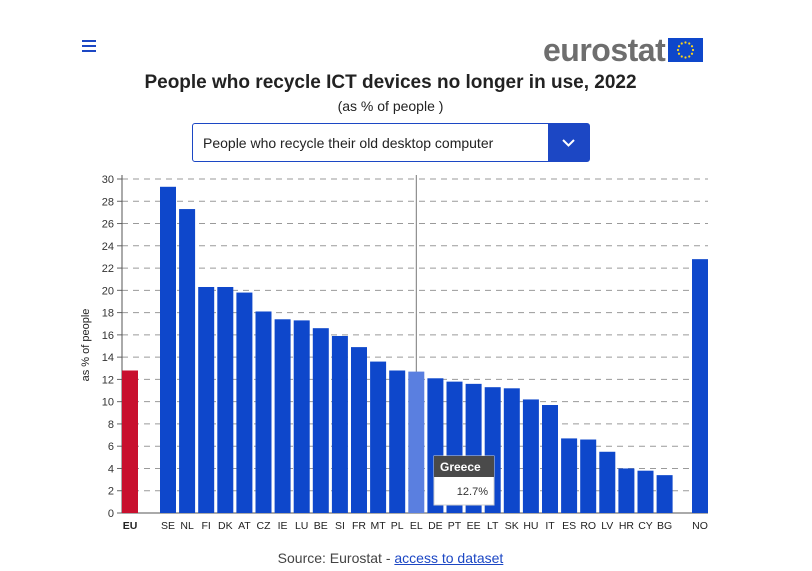  Describe the element at coordinates (206, 399) in the screenshot. I see `bar-fi` at that location.